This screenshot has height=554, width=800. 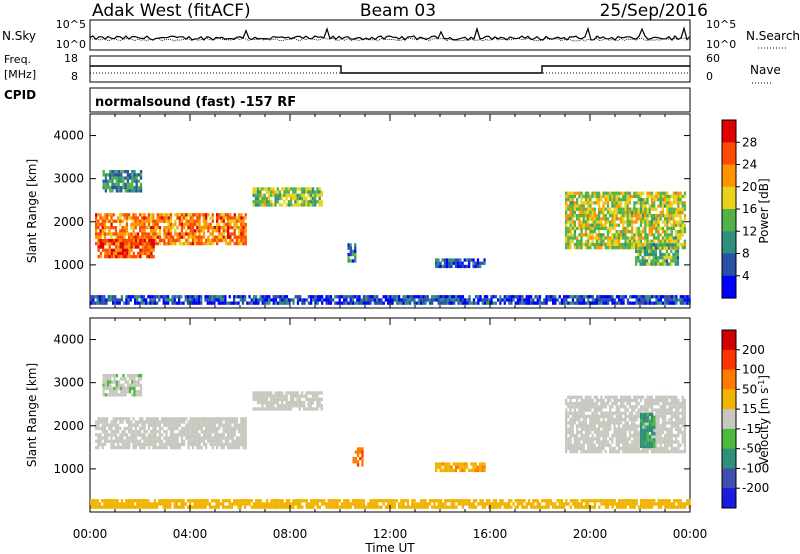 What do you see at coordinates (20, 74) in the screenshot?
I see `freq-label-line2: [MHz]` at bounding box center [20, 74].